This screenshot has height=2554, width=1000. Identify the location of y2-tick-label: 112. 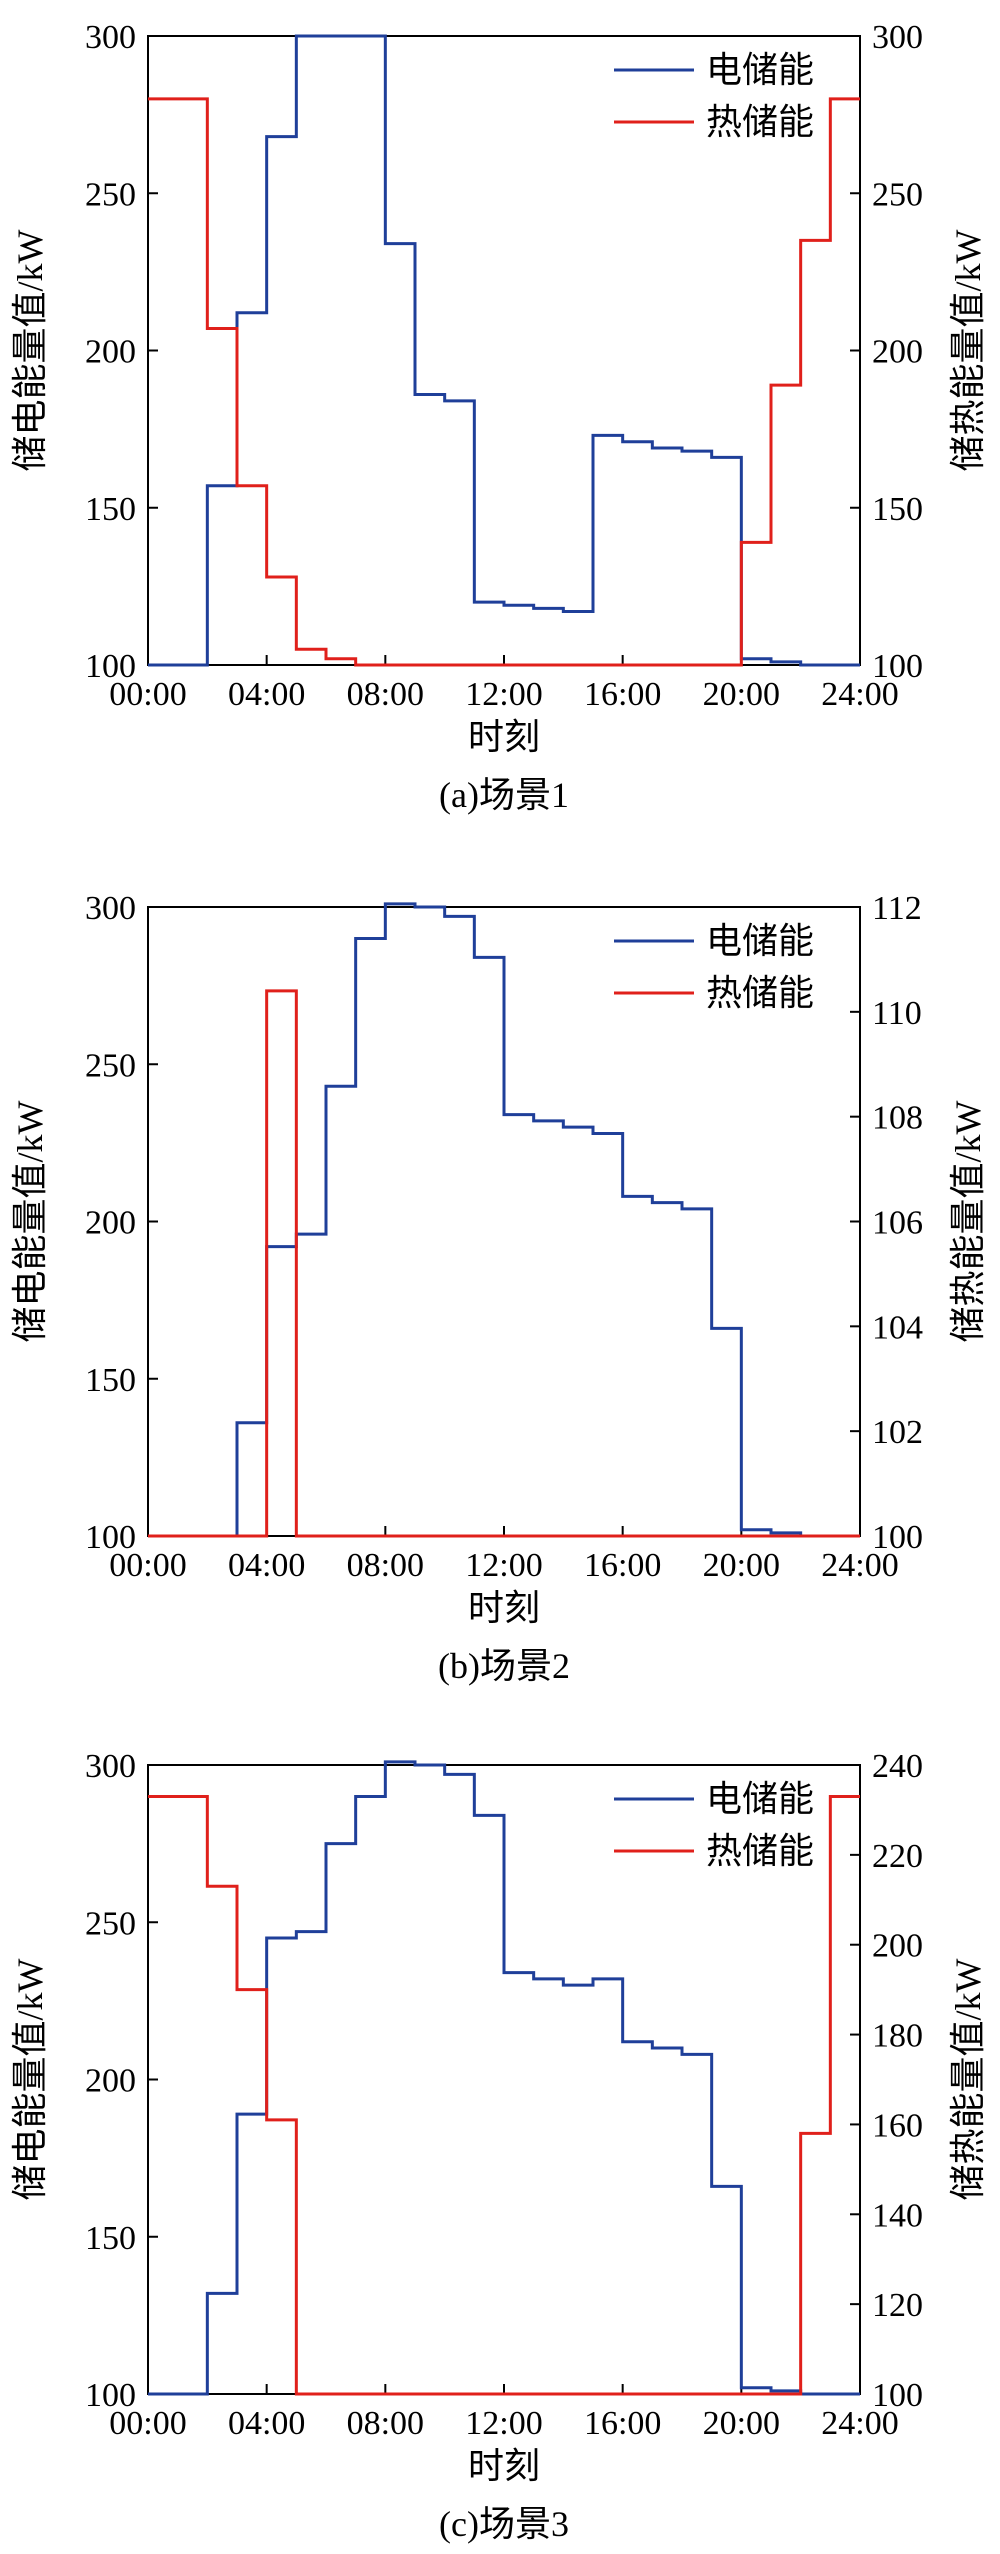
(897, 908).